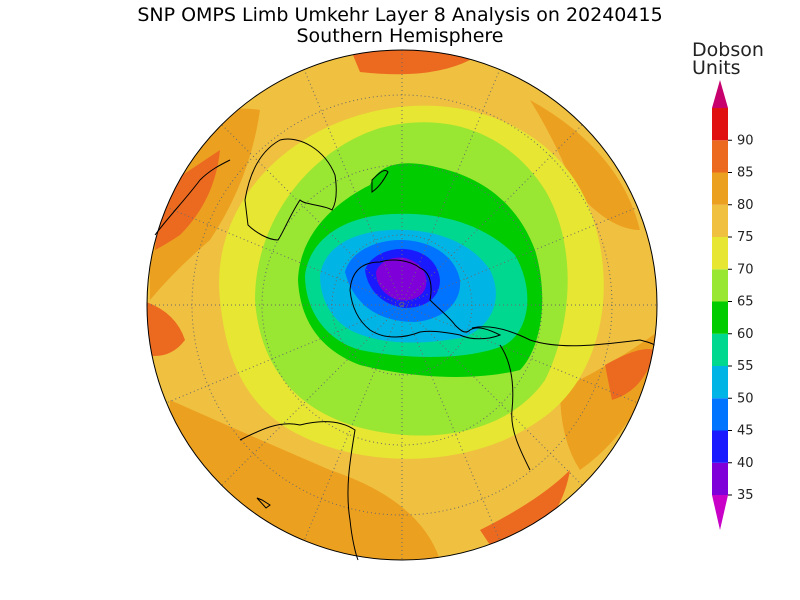  What do you see at coordinates (745, 334) in the screenshot?
I see `colorbar-tick-label: 60` at bounding box center [745, 334].